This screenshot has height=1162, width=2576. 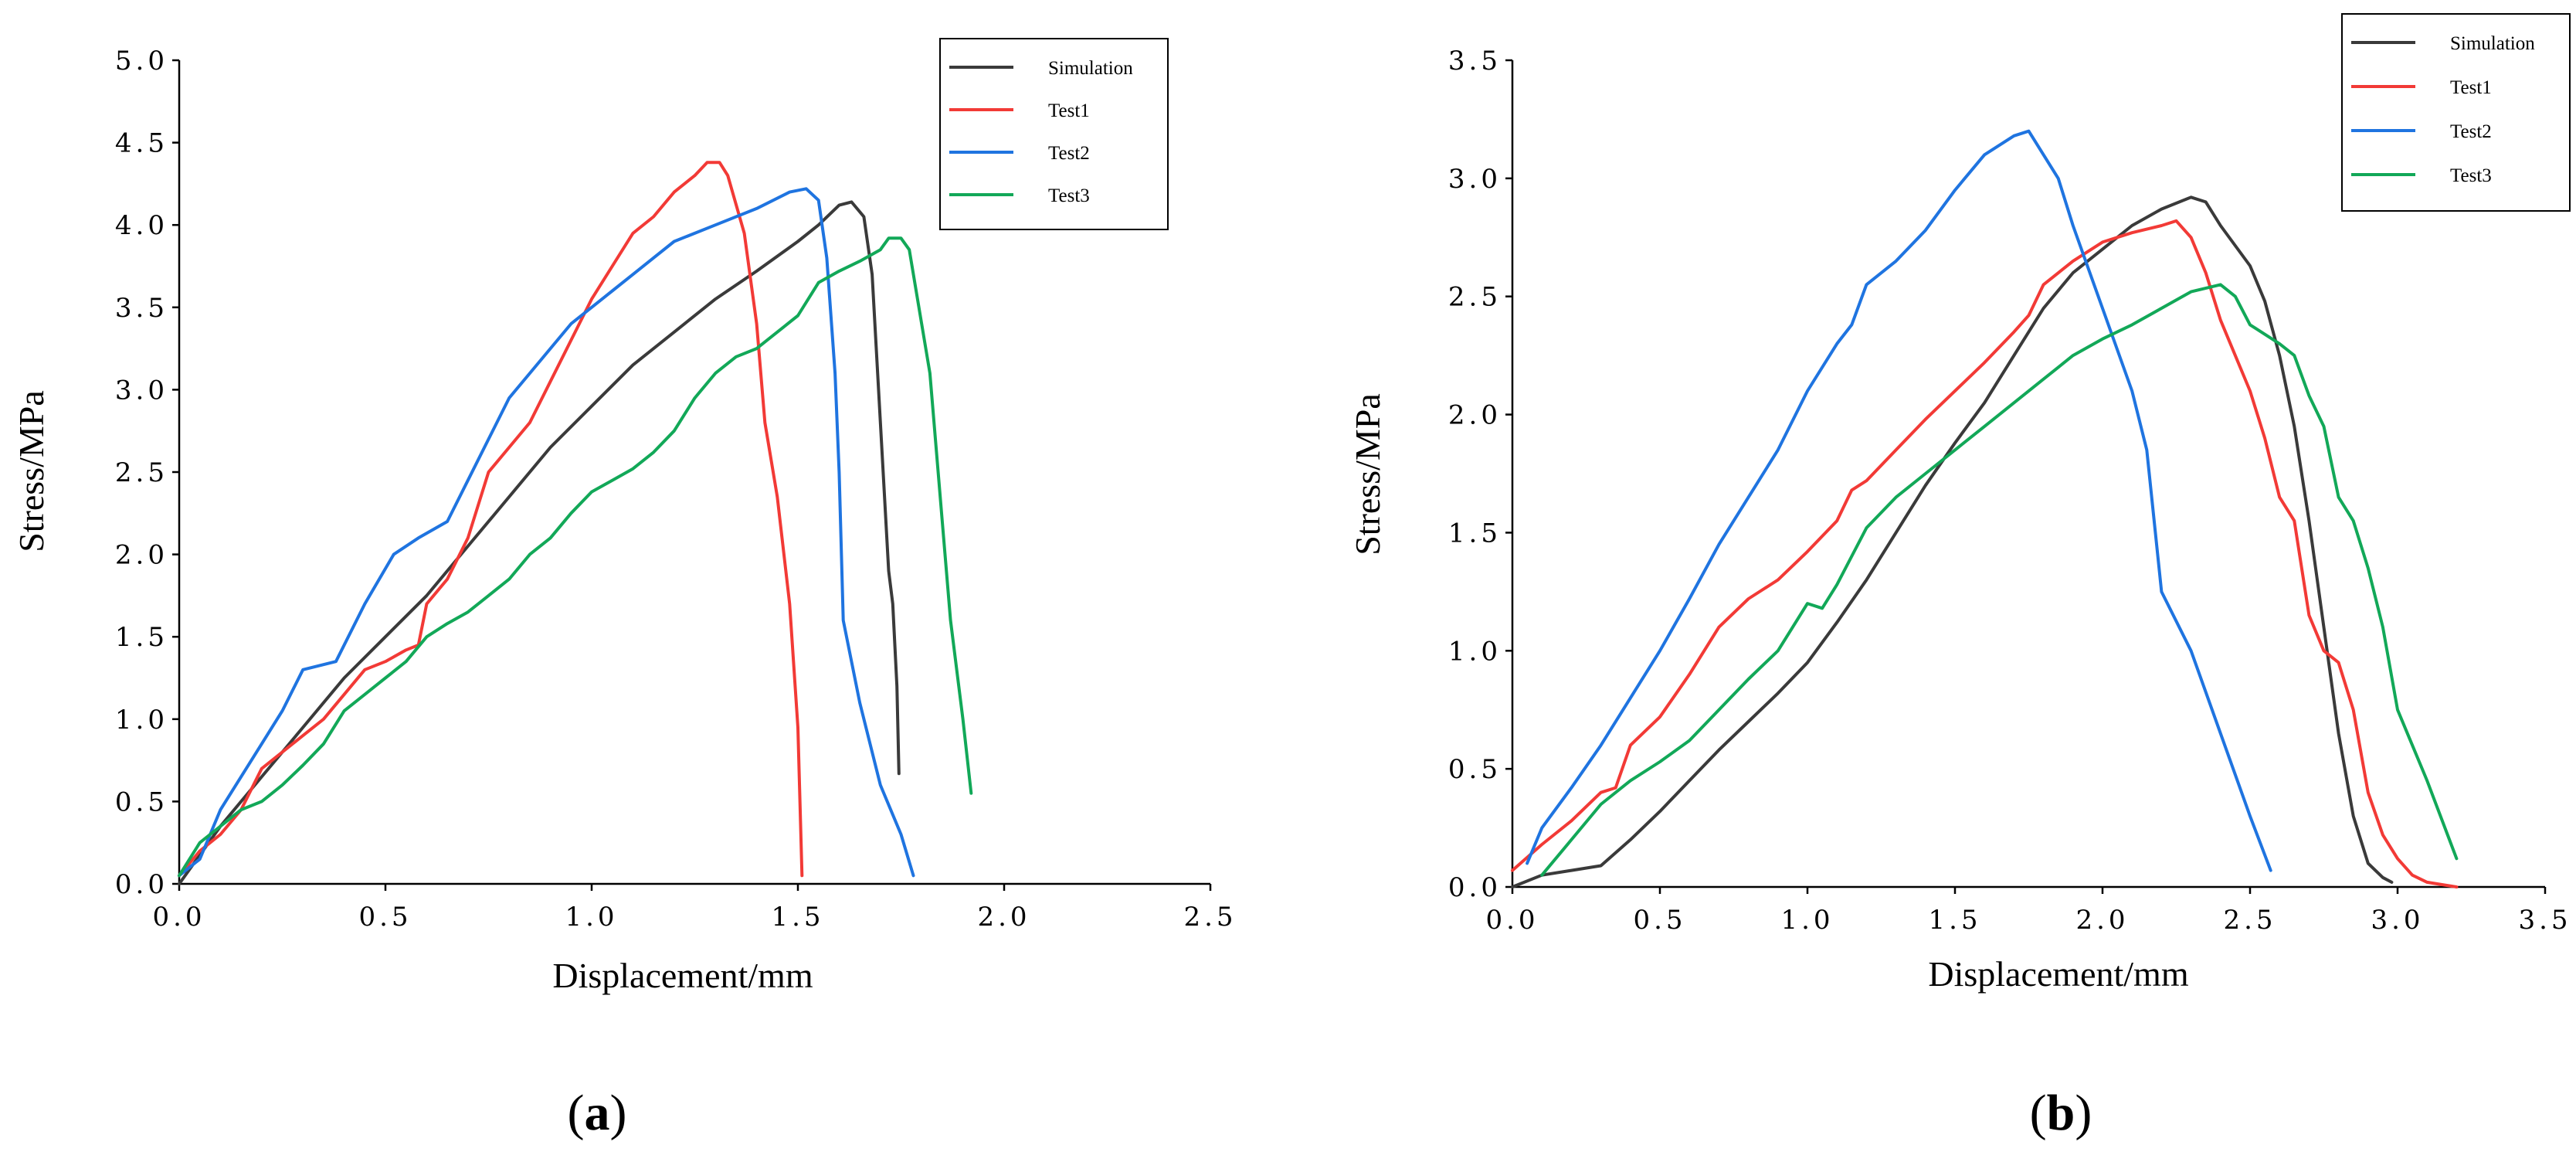 I want to click on chart-a-x-tick-label: 2.0, so click(x=1003, y=917).